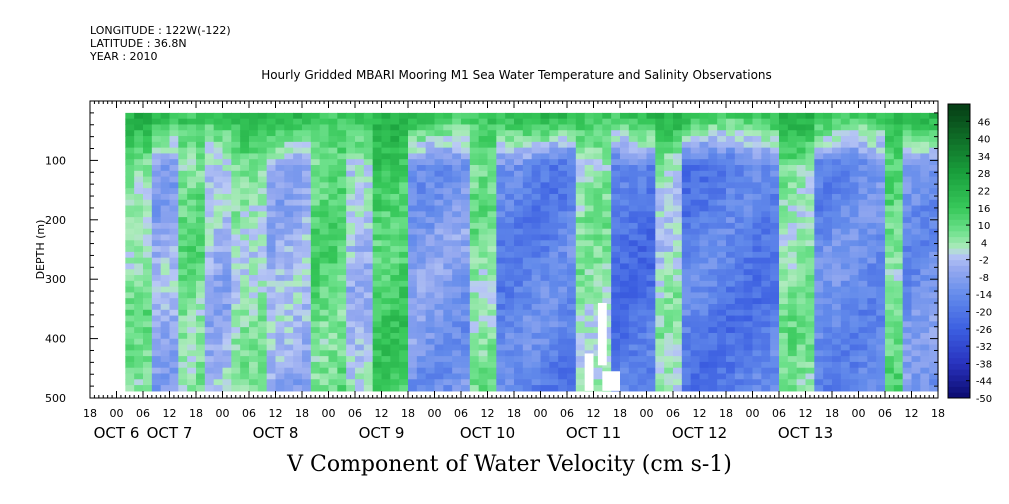 This screenshot has width=1009, height=504. What do you see at coordinates (959, 239) in the screenshot?
I see `colorbar-band` at bounding box center [959, 239].